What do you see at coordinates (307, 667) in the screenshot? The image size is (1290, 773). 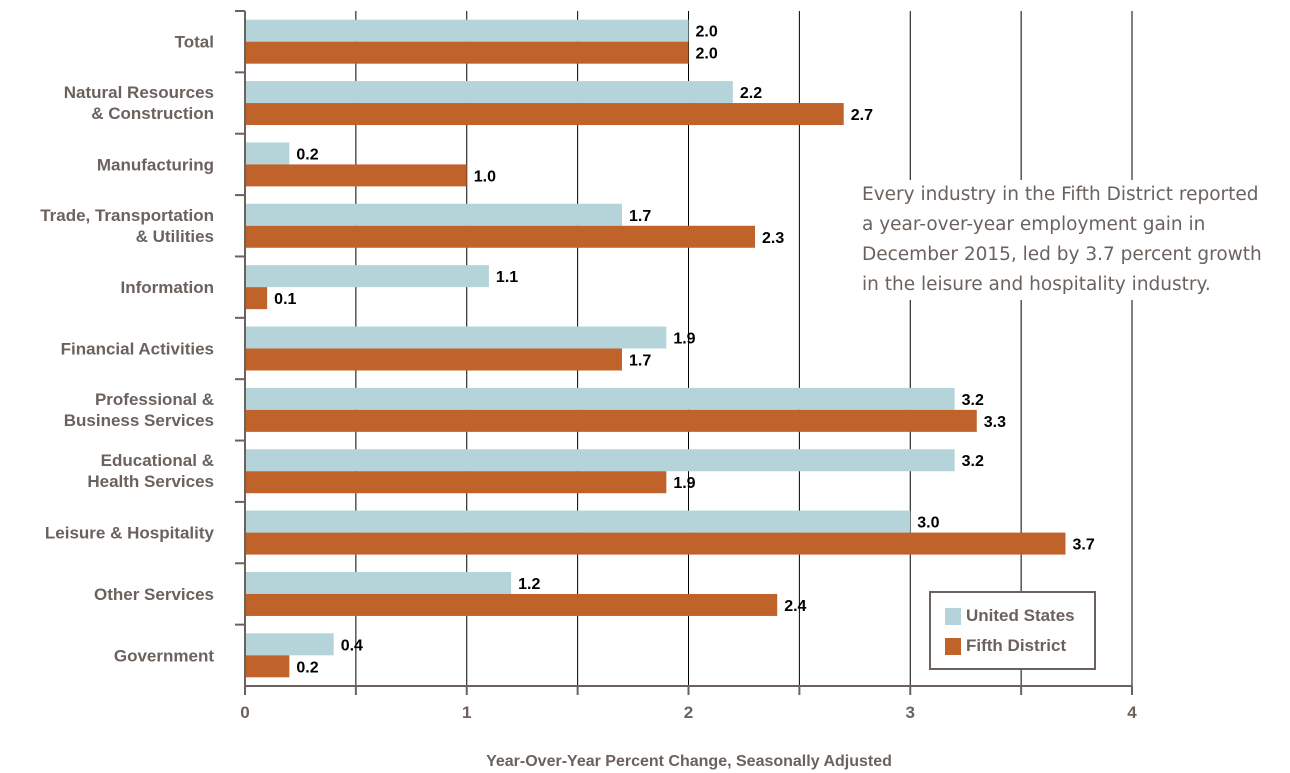 I see `data-label-fifth-district: 0.2` at bounding box center [307, 667].